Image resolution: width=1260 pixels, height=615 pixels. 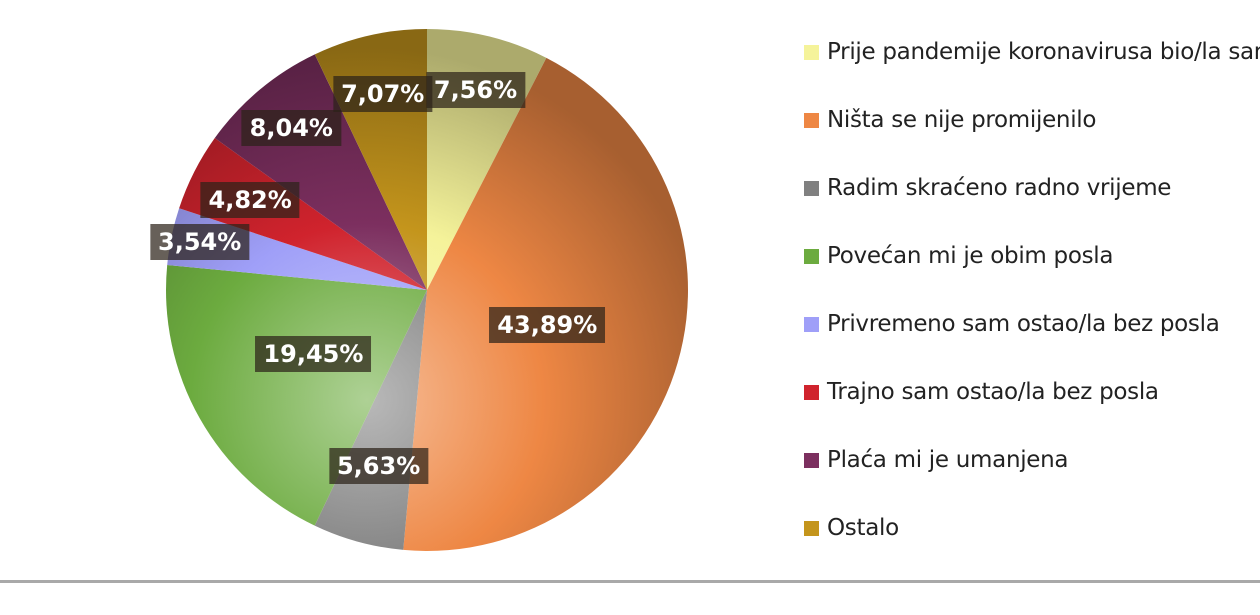 I want to click on legend-label: Radim skraćeno radno vrijeme, so click(x=999, y=188).